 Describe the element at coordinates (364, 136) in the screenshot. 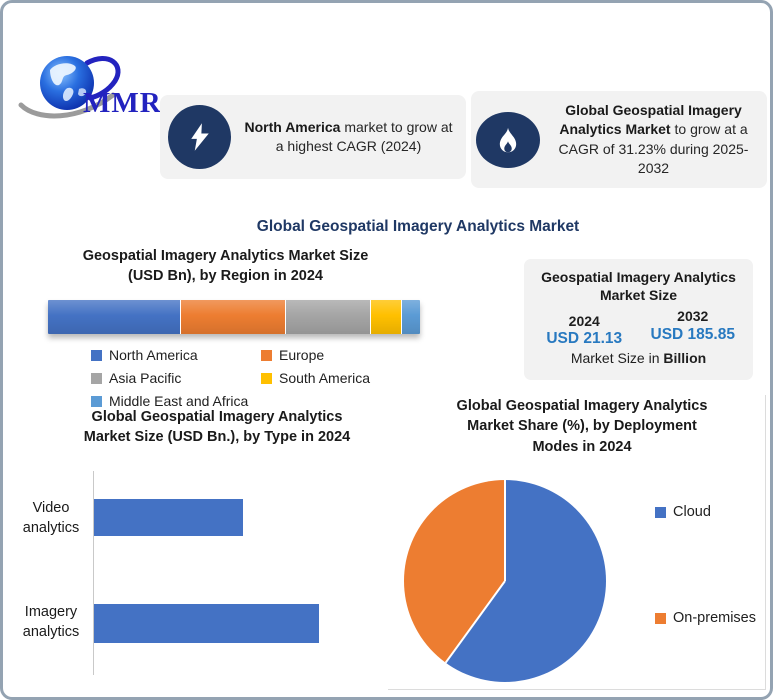

I see `callout-rest-text: market to grow at a highest CAGR (2024)` at that location.